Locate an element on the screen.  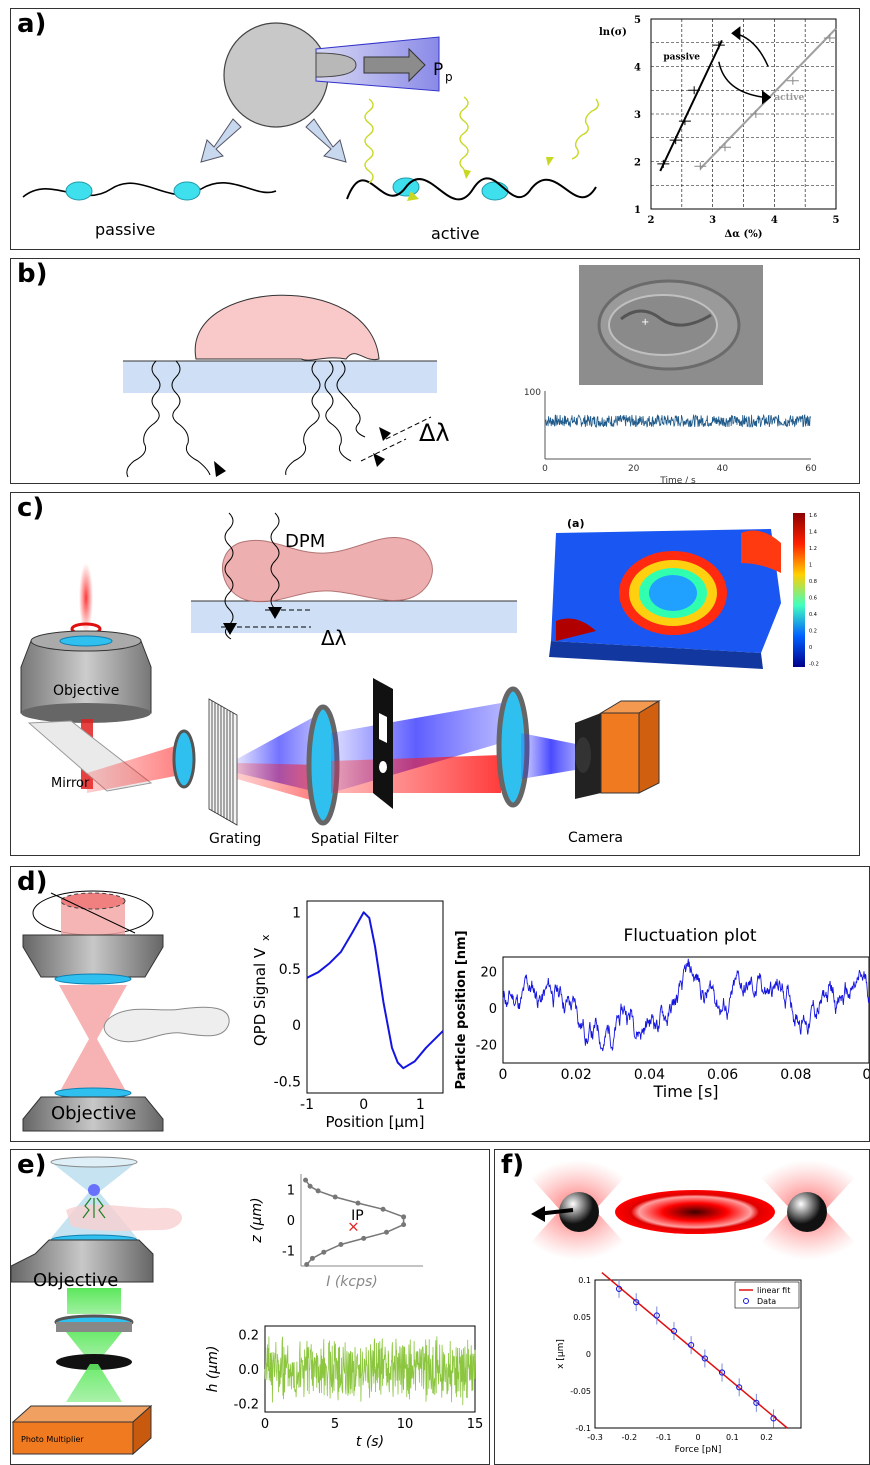
f-x-tick: -0.3 is located at coordinates (595, 1437).